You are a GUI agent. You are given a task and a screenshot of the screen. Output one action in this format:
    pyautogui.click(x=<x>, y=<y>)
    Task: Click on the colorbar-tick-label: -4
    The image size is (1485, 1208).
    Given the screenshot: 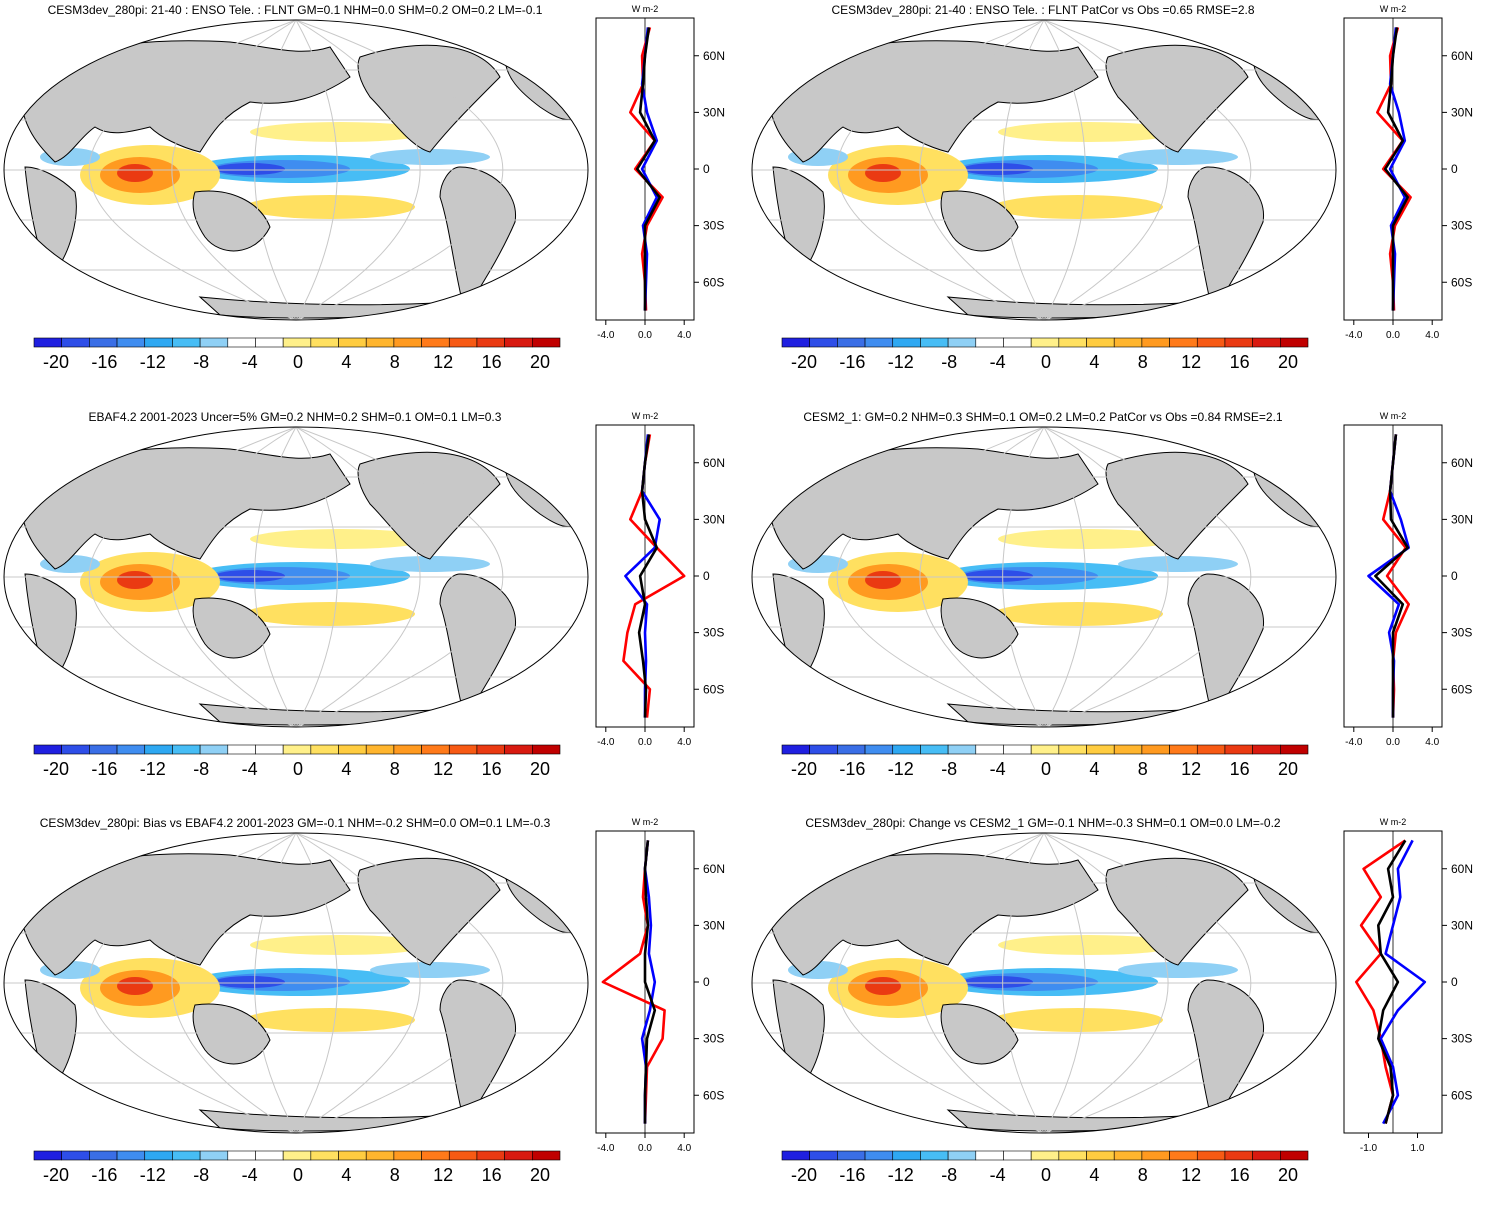 What is the action you would take?
    pyautogui.click(x=250, y=769)
    